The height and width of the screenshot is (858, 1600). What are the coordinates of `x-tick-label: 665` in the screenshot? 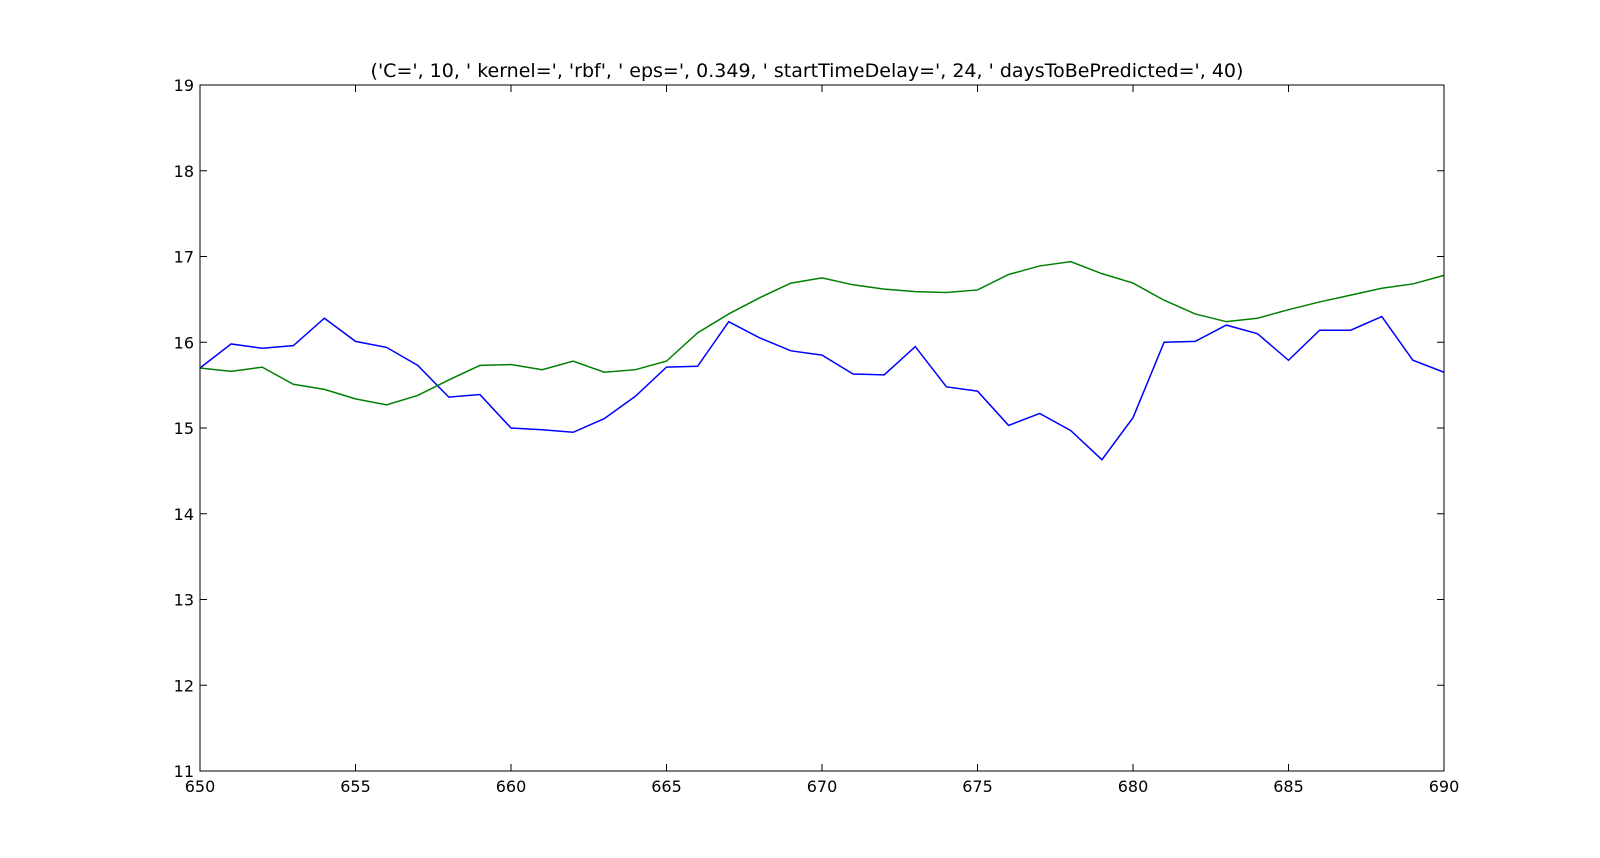 It's located at (666, 786).